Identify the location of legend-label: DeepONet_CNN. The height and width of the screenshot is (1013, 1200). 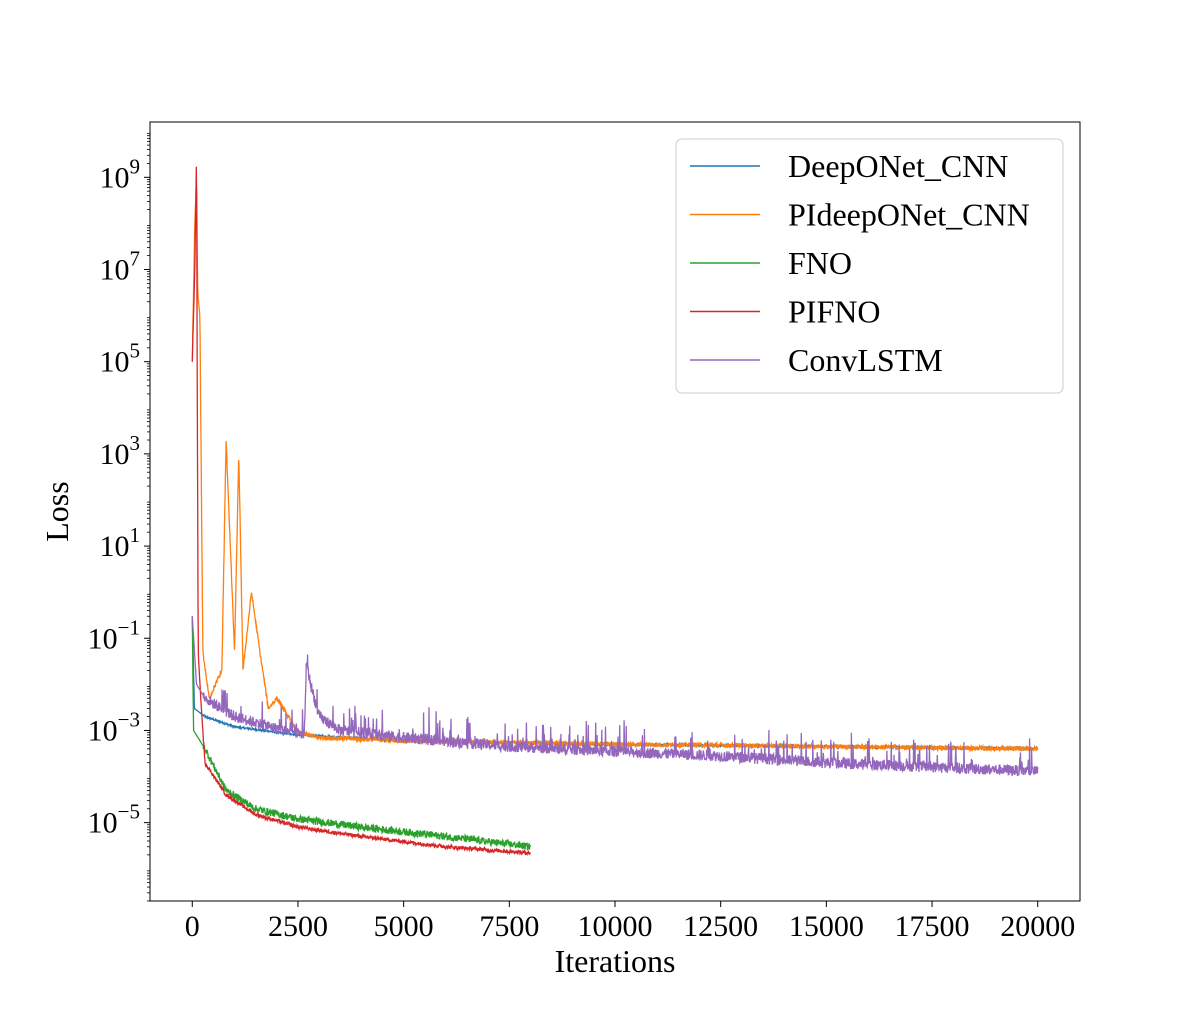
(898, 166).